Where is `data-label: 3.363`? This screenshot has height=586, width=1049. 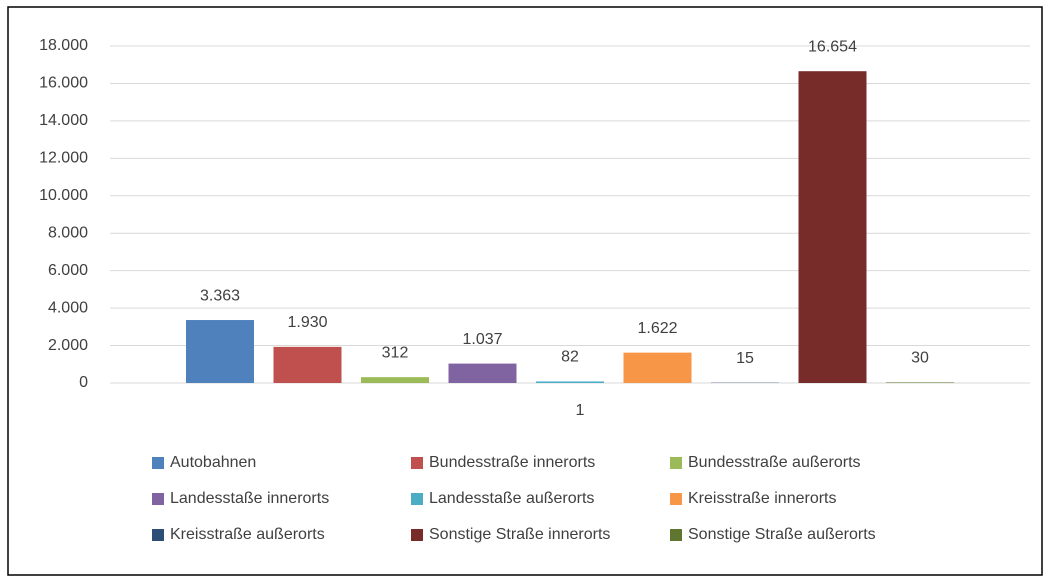 data-label: 3.363 is located at coordinates (220, 295).